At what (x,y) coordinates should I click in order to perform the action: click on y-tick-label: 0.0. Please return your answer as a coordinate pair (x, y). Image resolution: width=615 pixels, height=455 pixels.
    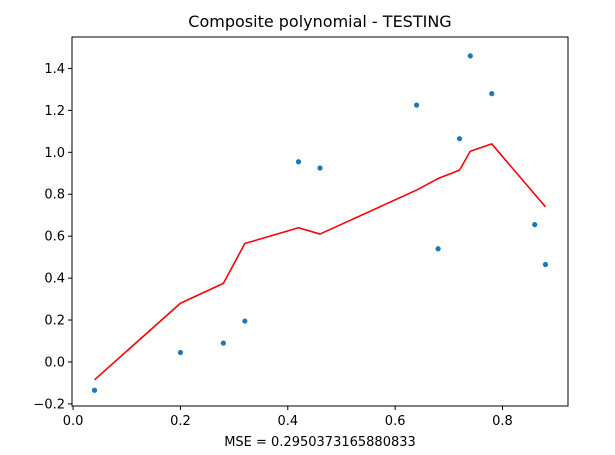
    Looking at the image, I should click on (54, 362).